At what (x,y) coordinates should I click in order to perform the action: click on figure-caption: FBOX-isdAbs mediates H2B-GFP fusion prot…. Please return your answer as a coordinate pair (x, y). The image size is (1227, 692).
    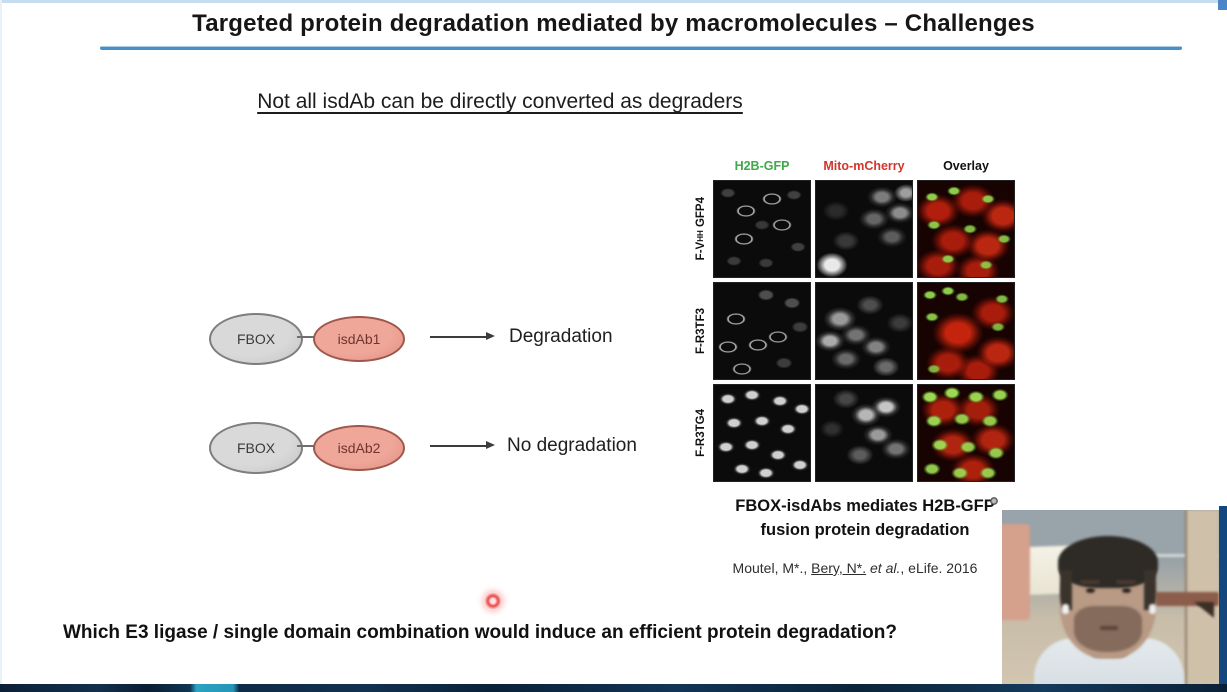
    Looking at the image, I should click on (865, 518).